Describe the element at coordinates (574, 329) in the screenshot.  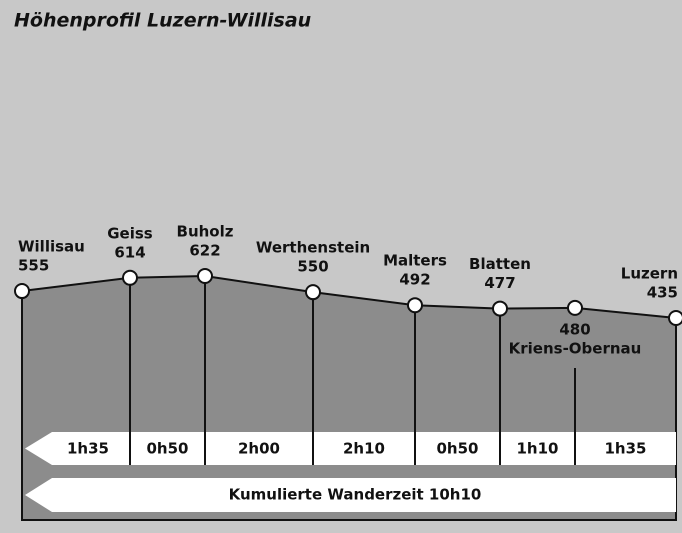
I see `elevation-label: 480` at that location.